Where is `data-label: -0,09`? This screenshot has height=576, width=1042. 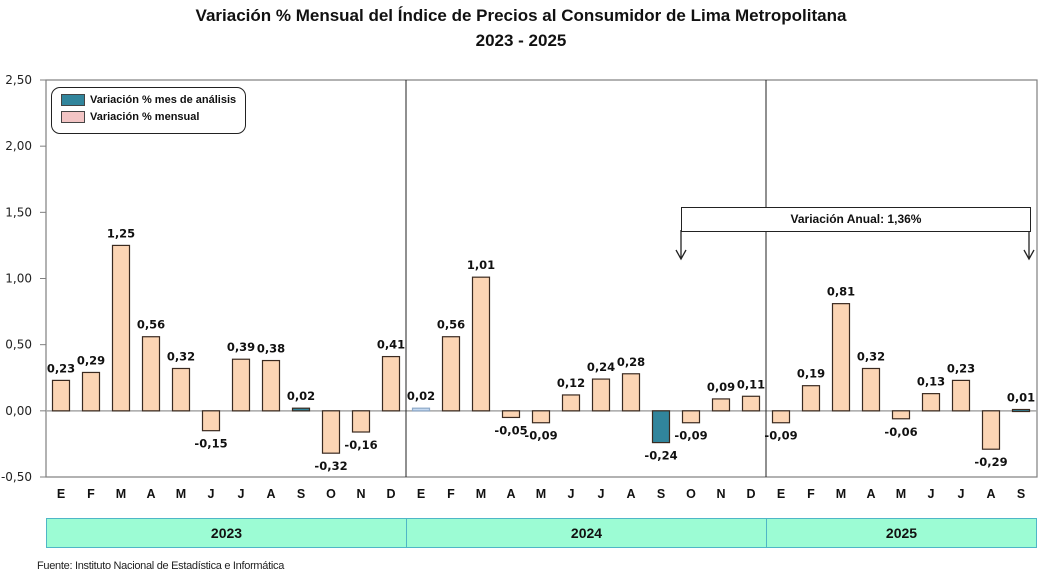 data-label: -0,09 is located at coordinates (780, 436).